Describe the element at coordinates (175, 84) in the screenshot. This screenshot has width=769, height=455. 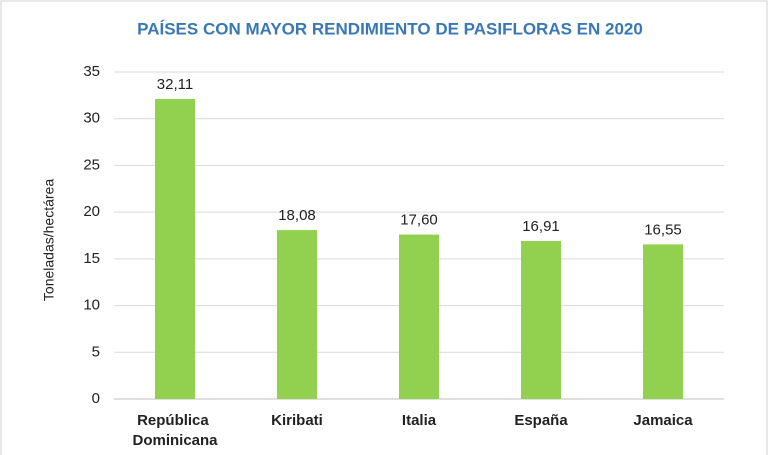
I see `data-label: 32,11` at that location.